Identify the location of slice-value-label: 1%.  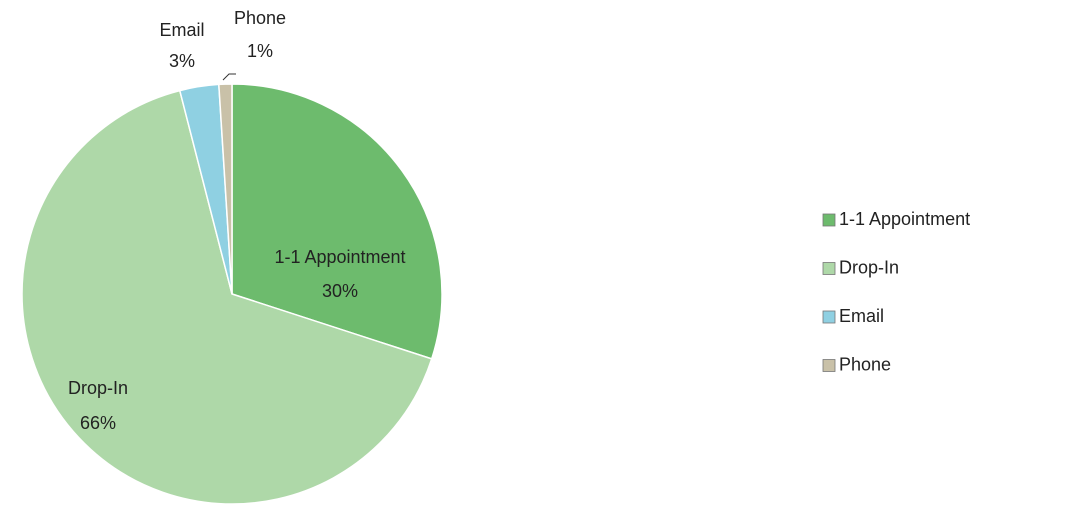
(260, 51).